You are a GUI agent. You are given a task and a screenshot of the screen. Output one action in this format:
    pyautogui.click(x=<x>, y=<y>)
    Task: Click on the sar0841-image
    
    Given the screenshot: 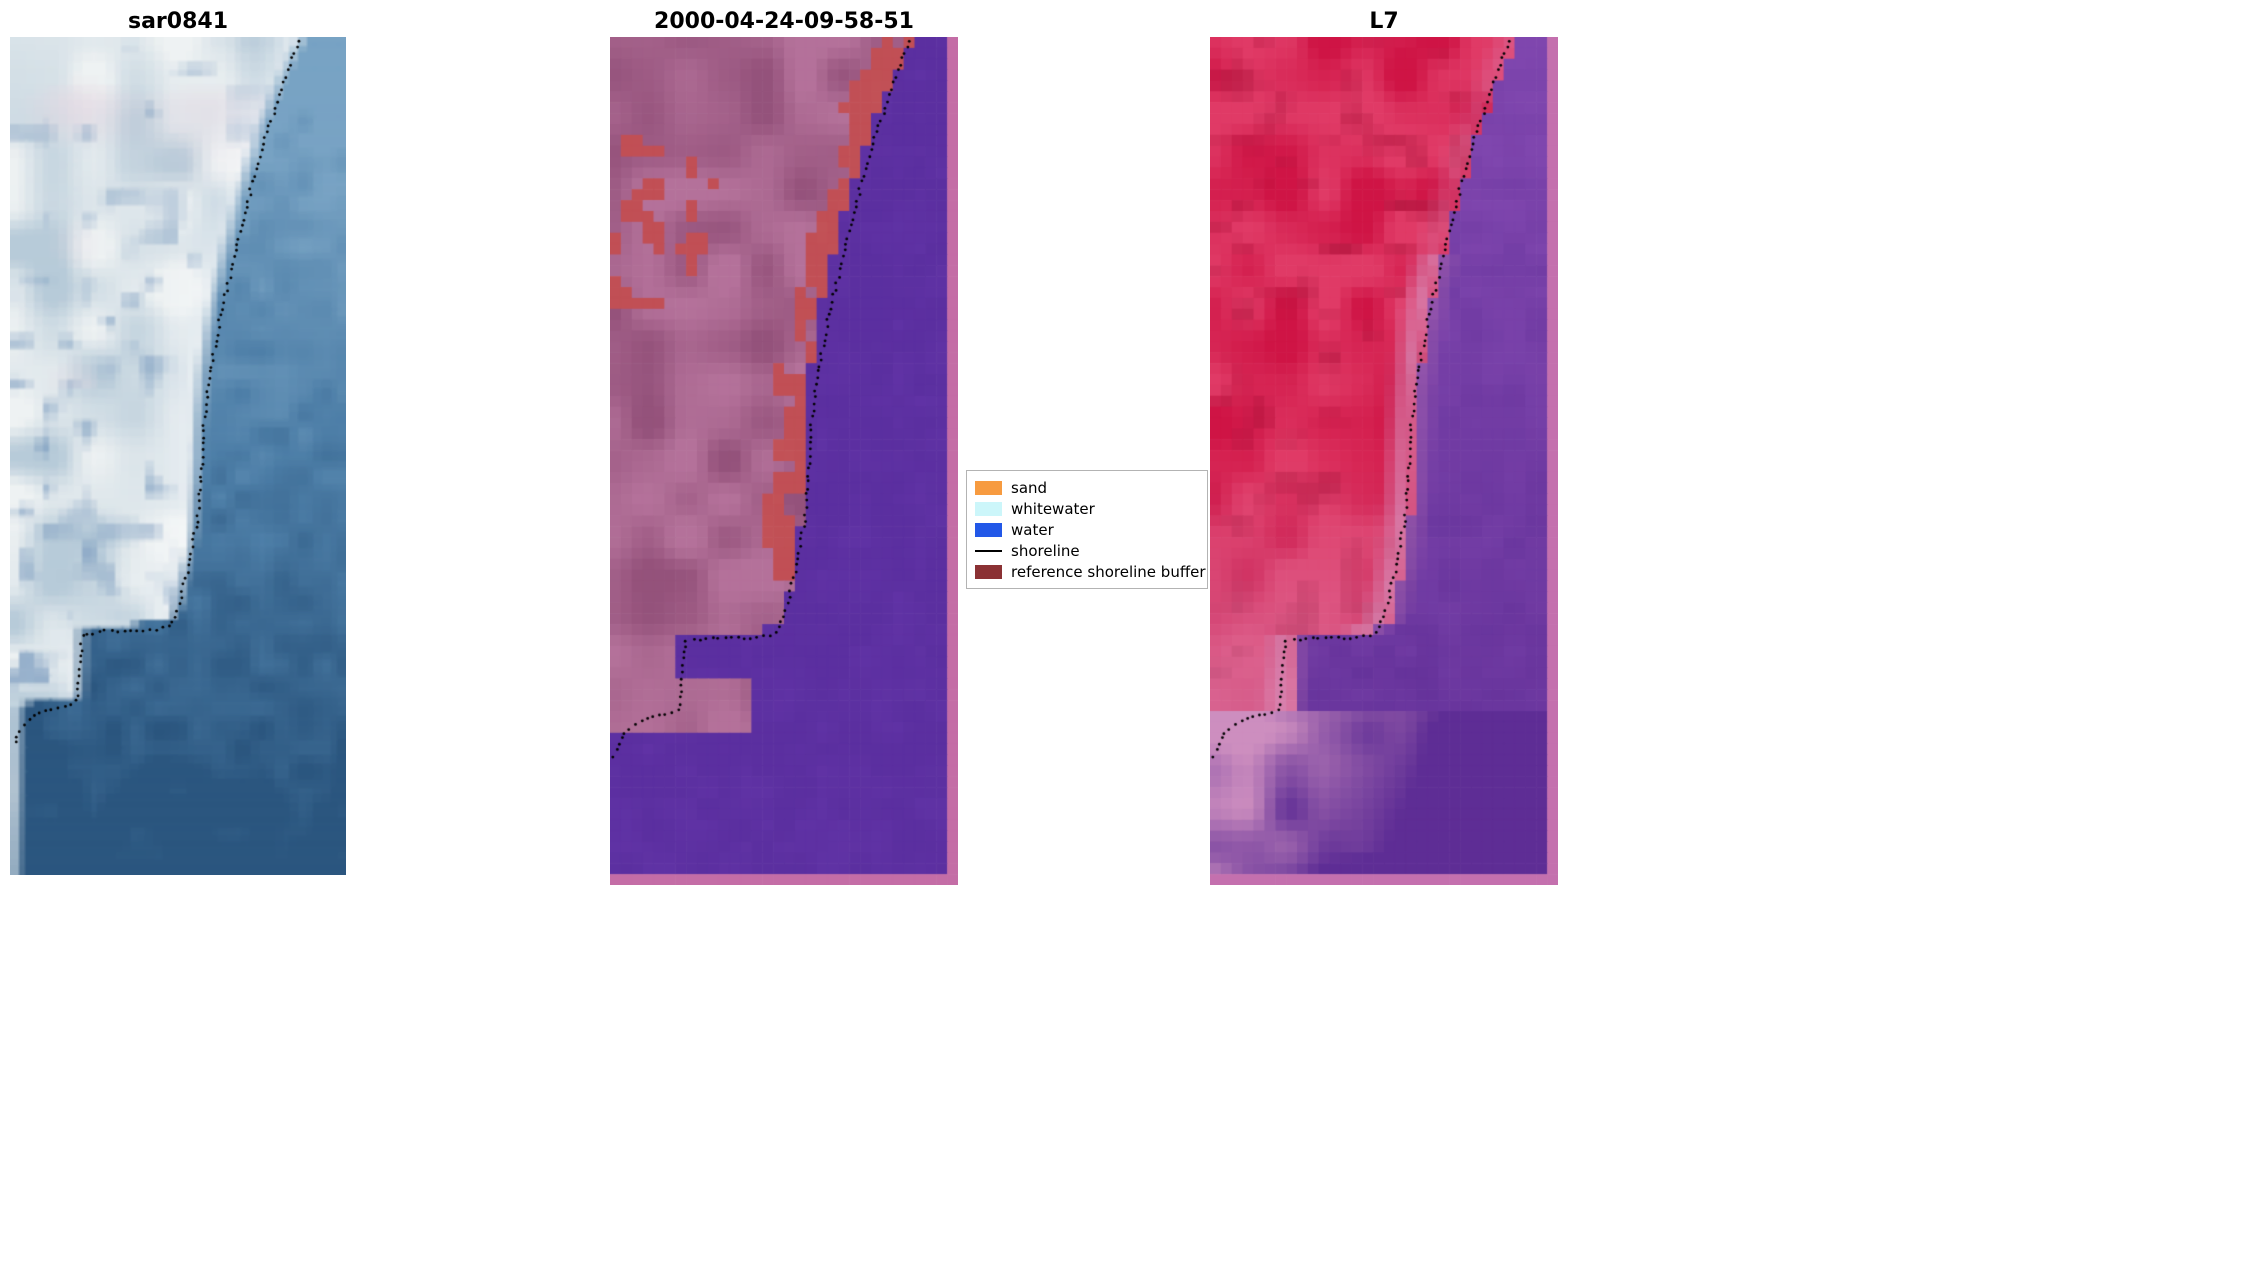 What is the action you would take?
    pyautogui.click(x=178, y=456)
    